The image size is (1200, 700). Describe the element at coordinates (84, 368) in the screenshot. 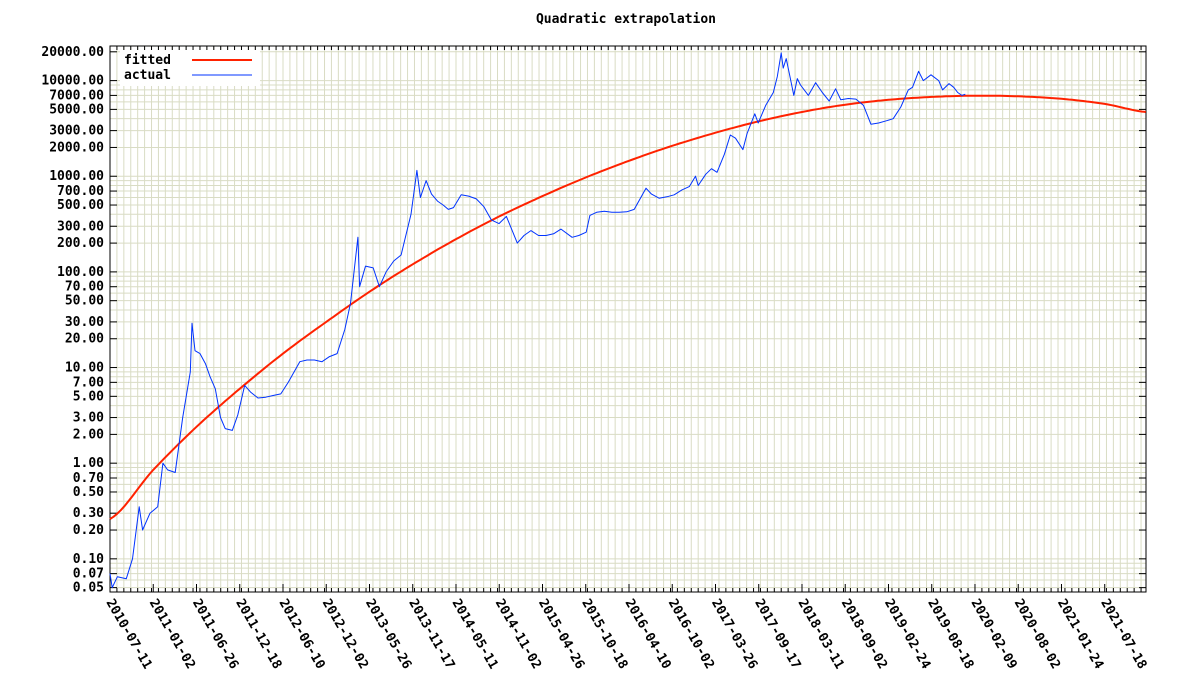

I see `y-tick-label: 10.00` at that location.